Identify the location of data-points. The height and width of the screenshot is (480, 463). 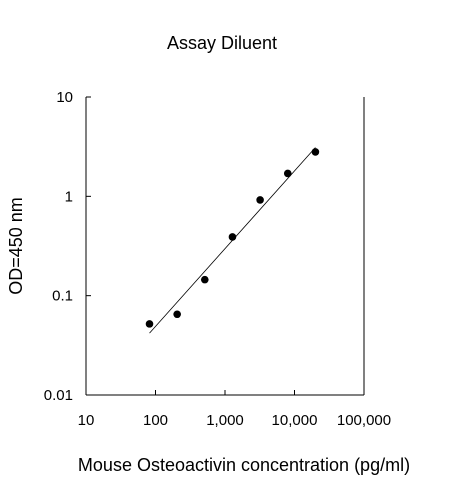
(232, 238).